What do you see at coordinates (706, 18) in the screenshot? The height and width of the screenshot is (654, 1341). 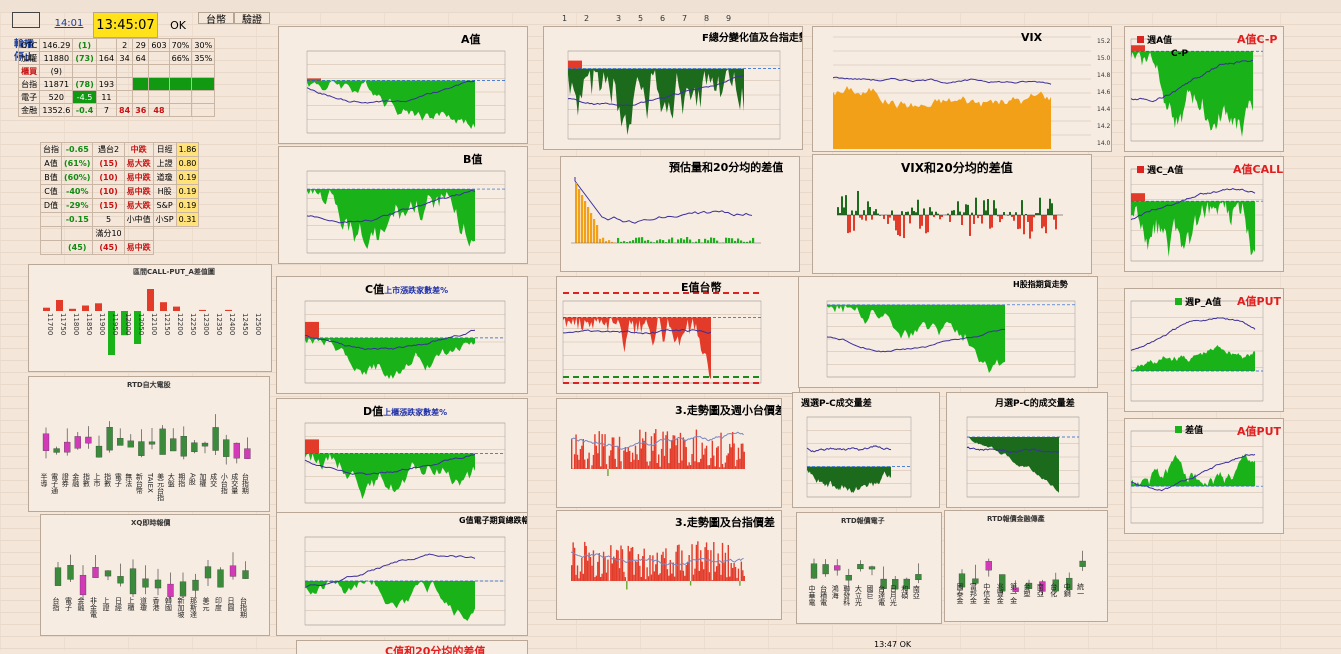 I see `sheet-tab-8: 8` at bounding box center [706, 18].